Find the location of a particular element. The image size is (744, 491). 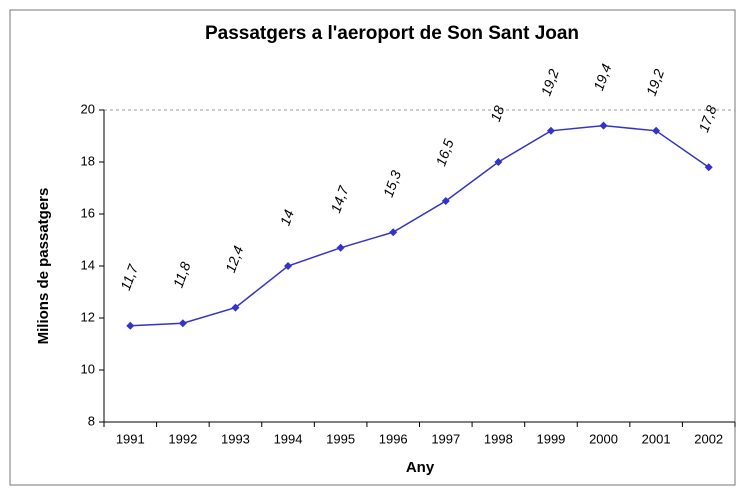

data-label: 18 is located at coordinates (497, 113).